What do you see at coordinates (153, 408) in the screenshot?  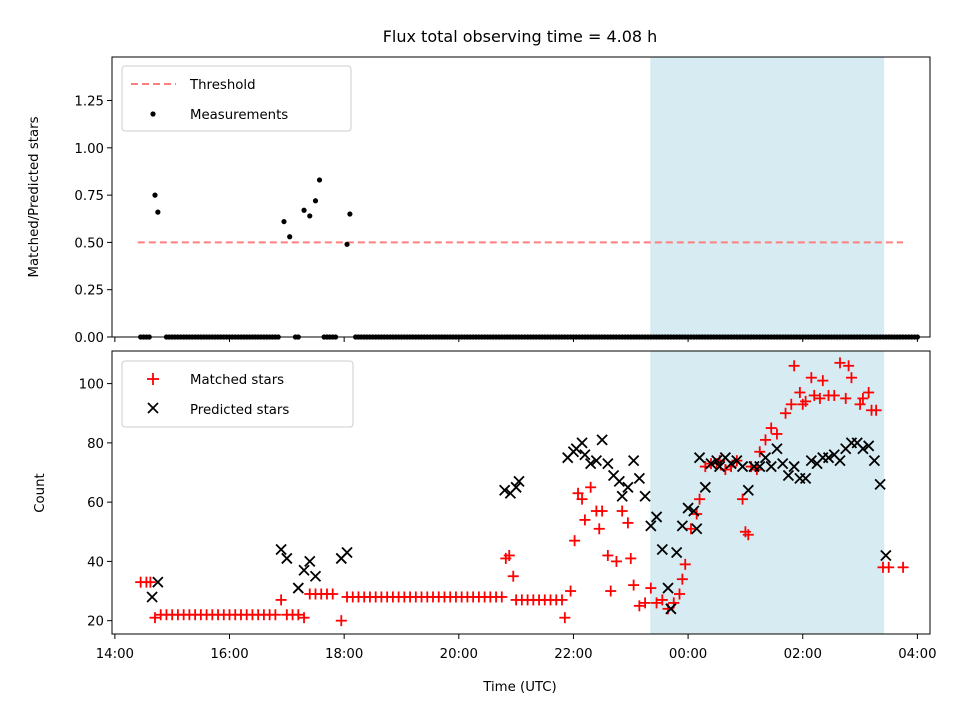 I see `legend-predicted-swatch` at bounding box center [153, 408].